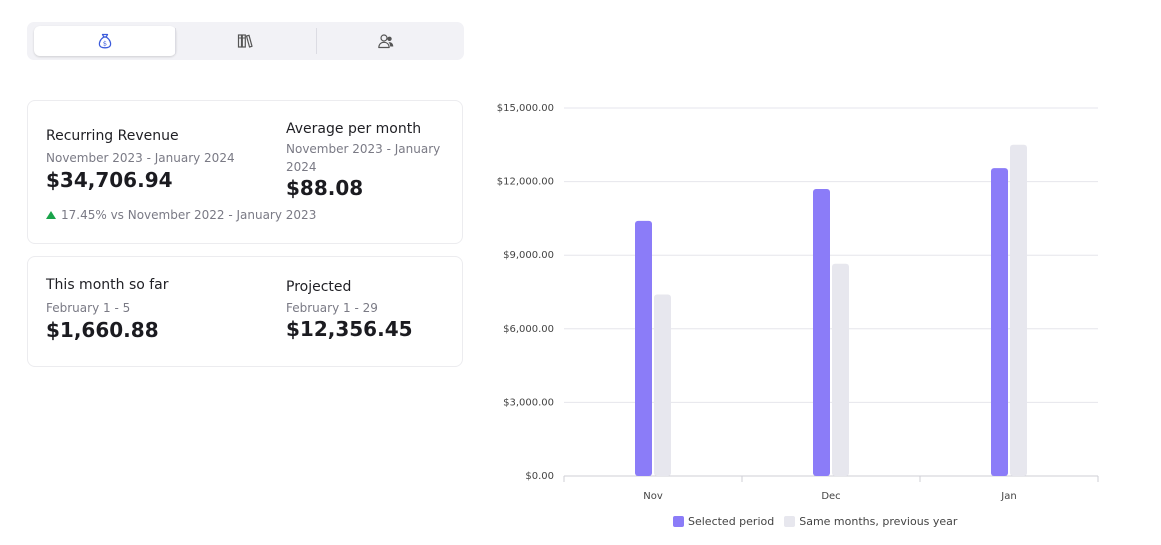 The width and height of the screenshot is (1161, 545). I want to click on y-tick-label: $15,000.00, so click(525, 108).